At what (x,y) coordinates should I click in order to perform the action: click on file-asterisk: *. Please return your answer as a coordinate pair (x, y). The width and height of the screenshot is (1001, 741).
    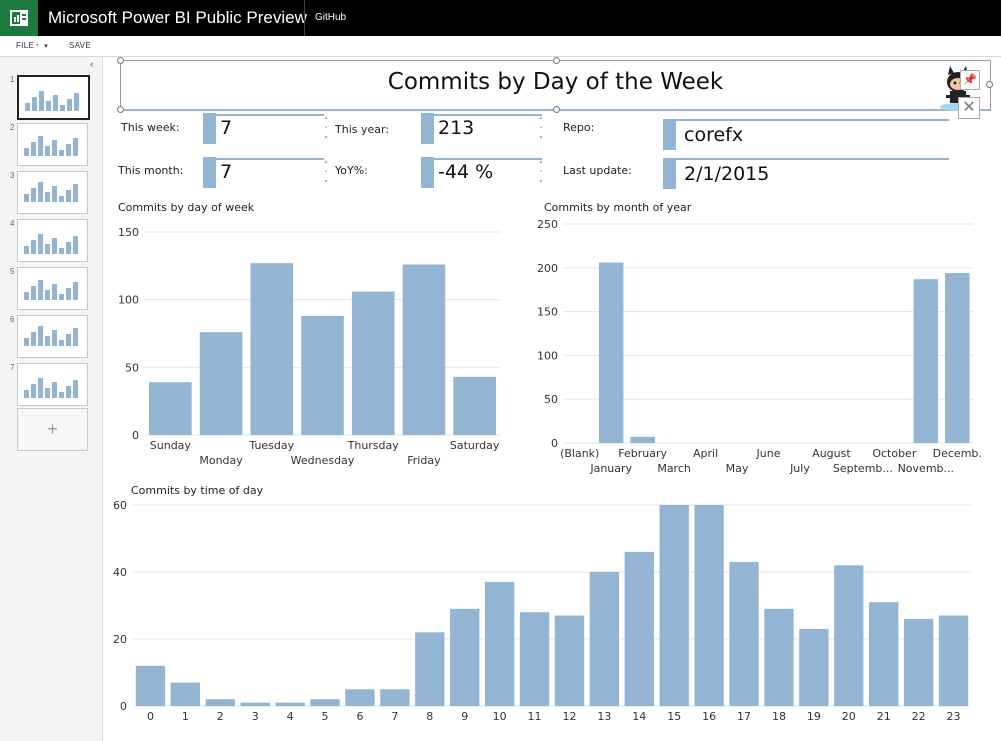
    Looking at the image, I should click on (37, 47).